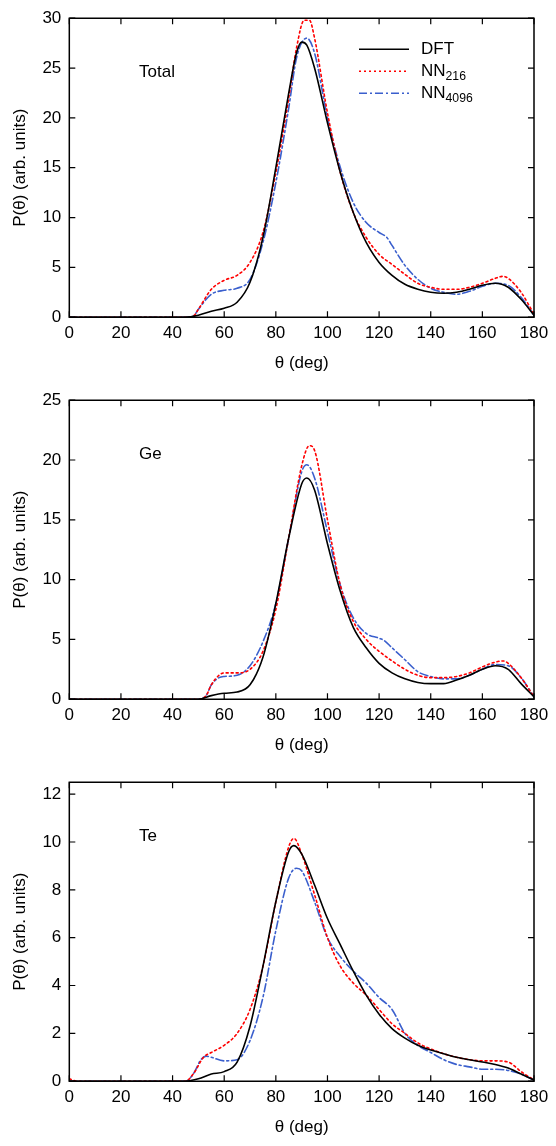 The height and width of the screenshot is (1146, 556). What do you see at coordinates (150, 453) in the screenshot?
I see `annotation: Ge` at bounding box center [150, 453].